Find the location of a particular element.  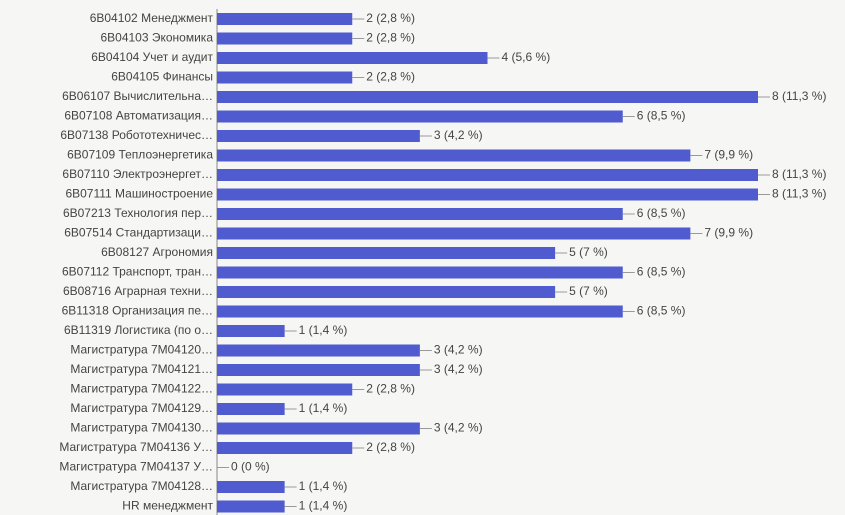

category-label: 6B04102 Менеджмент is located at coordinates (152, 18).